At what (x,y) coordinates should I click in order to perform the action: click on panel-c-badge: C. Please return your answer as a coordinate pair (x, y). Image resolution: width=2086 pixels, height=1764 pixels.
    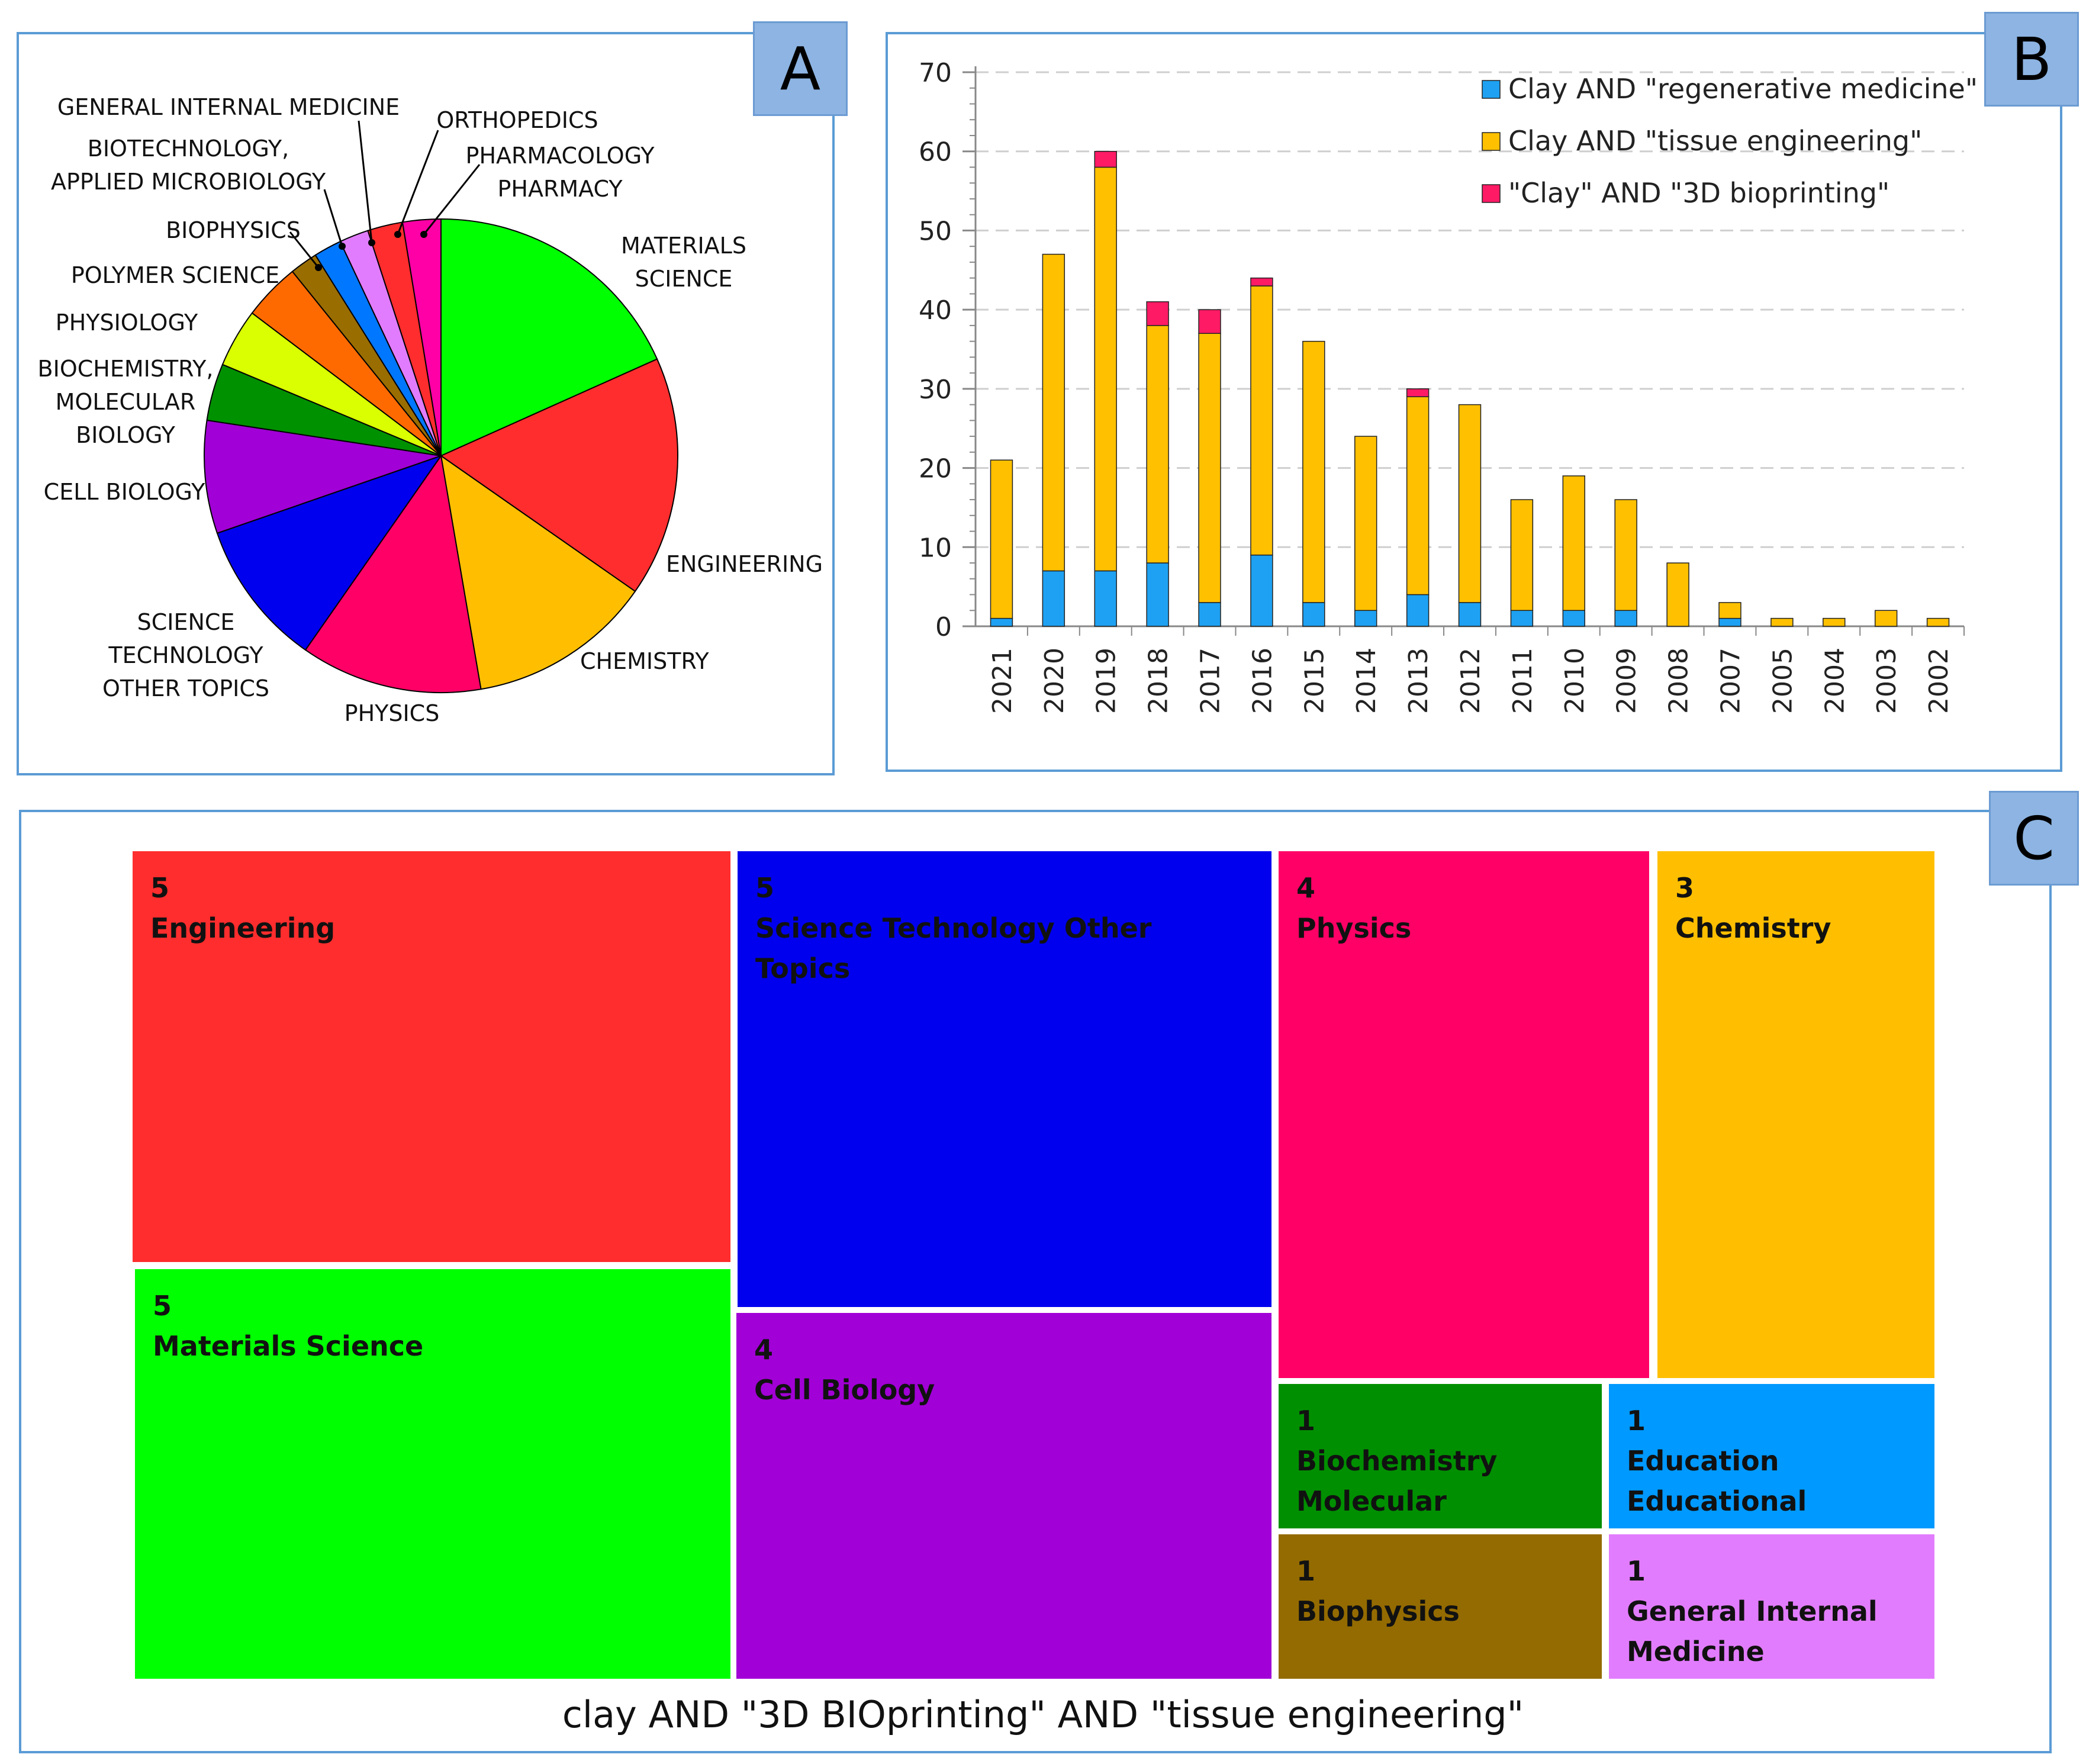
    Looking at the image, I should click on (2034, 838).